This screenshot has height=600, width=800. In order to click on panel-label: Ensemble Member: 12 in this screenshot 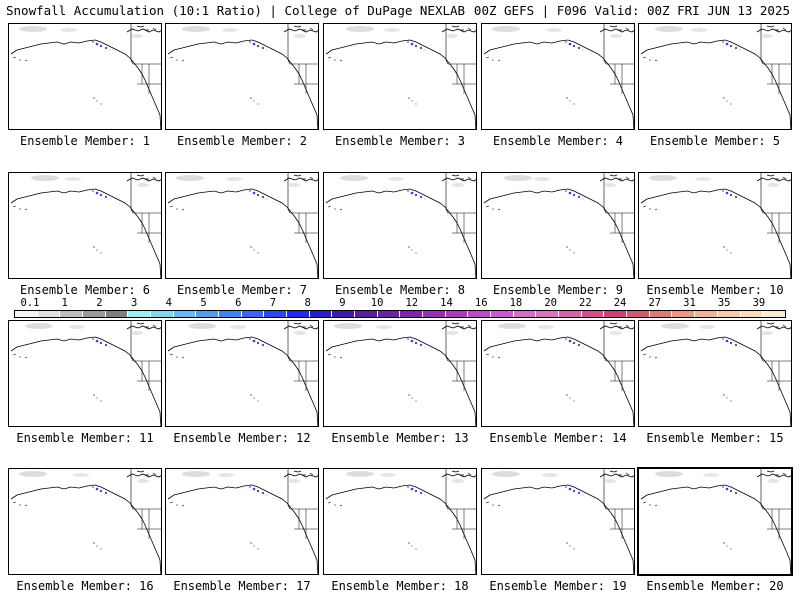, I will do `click(242, 438)`.